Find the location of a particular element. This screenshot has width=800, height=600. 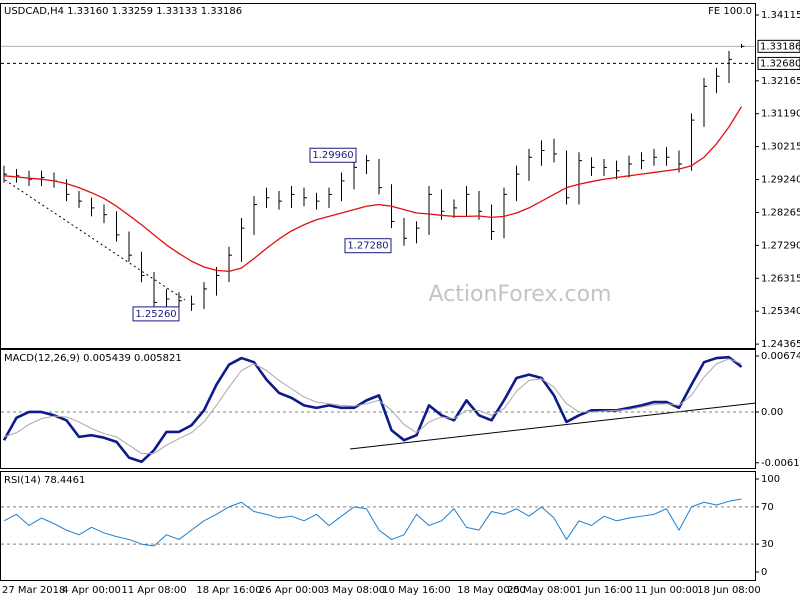

x-tick-label: 18 Jun 08:00 is located at coordinates (729, 590).